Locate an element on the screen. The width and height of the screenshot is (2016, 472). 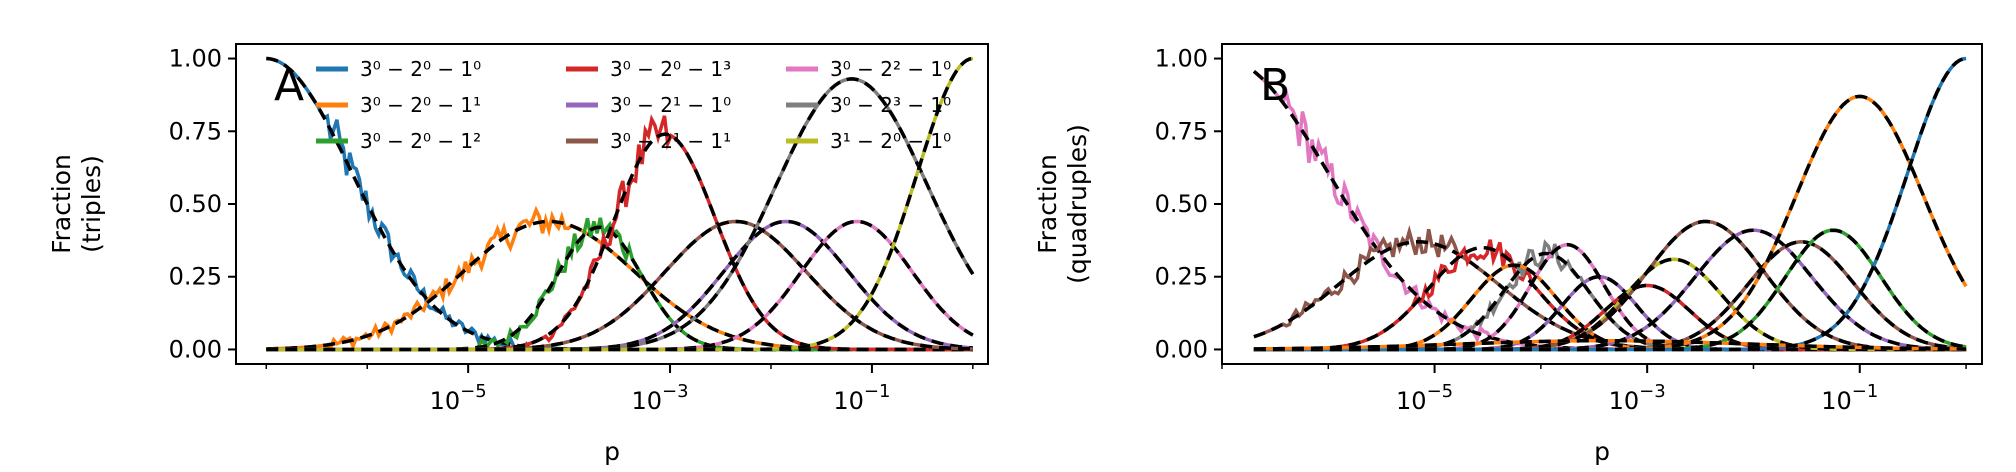
legend-label: 3⁰ − 2² − 1⁰ is located at coordinates (890, 69).